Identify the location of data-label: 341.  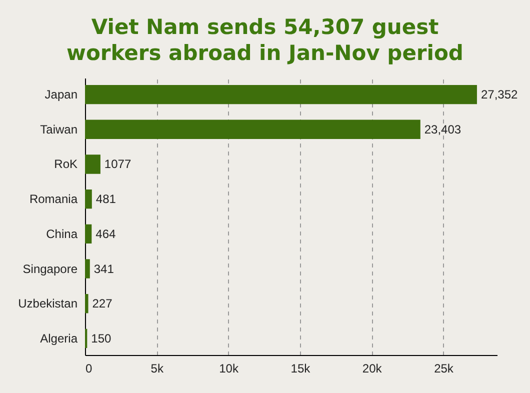
(104, 269).